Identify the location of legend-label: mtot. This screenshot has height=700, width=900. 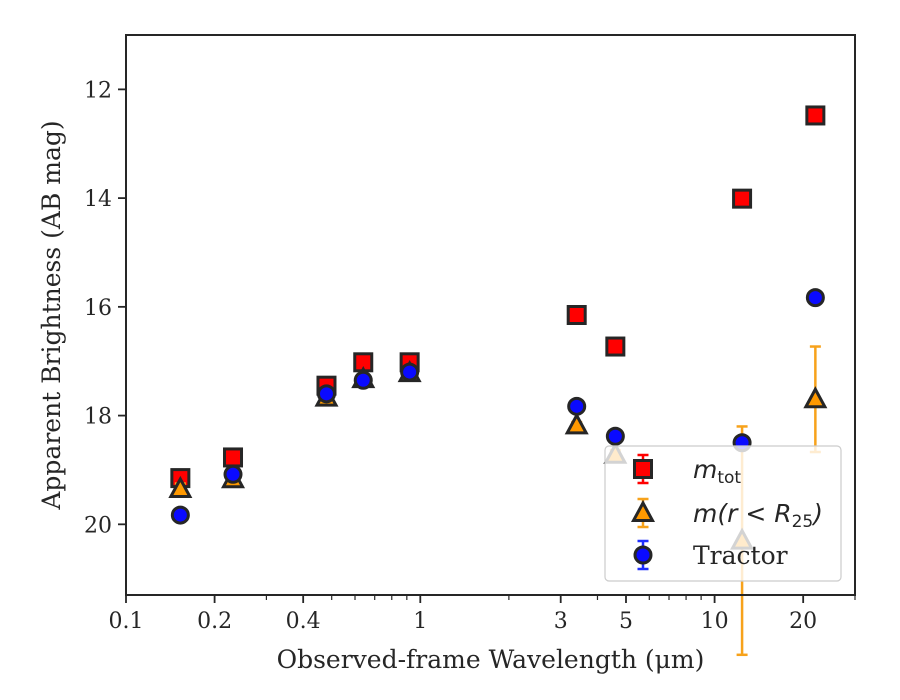
(717, 471).